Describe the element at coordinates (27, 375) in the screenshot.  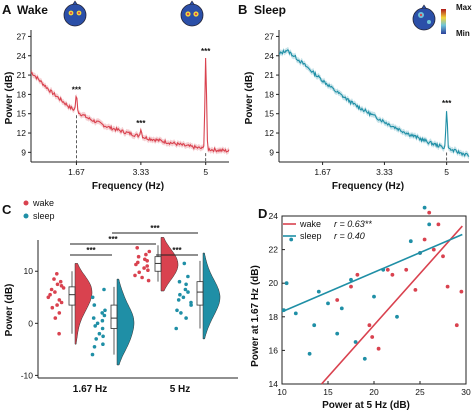
I see `y-tick-label: -10` at that location.